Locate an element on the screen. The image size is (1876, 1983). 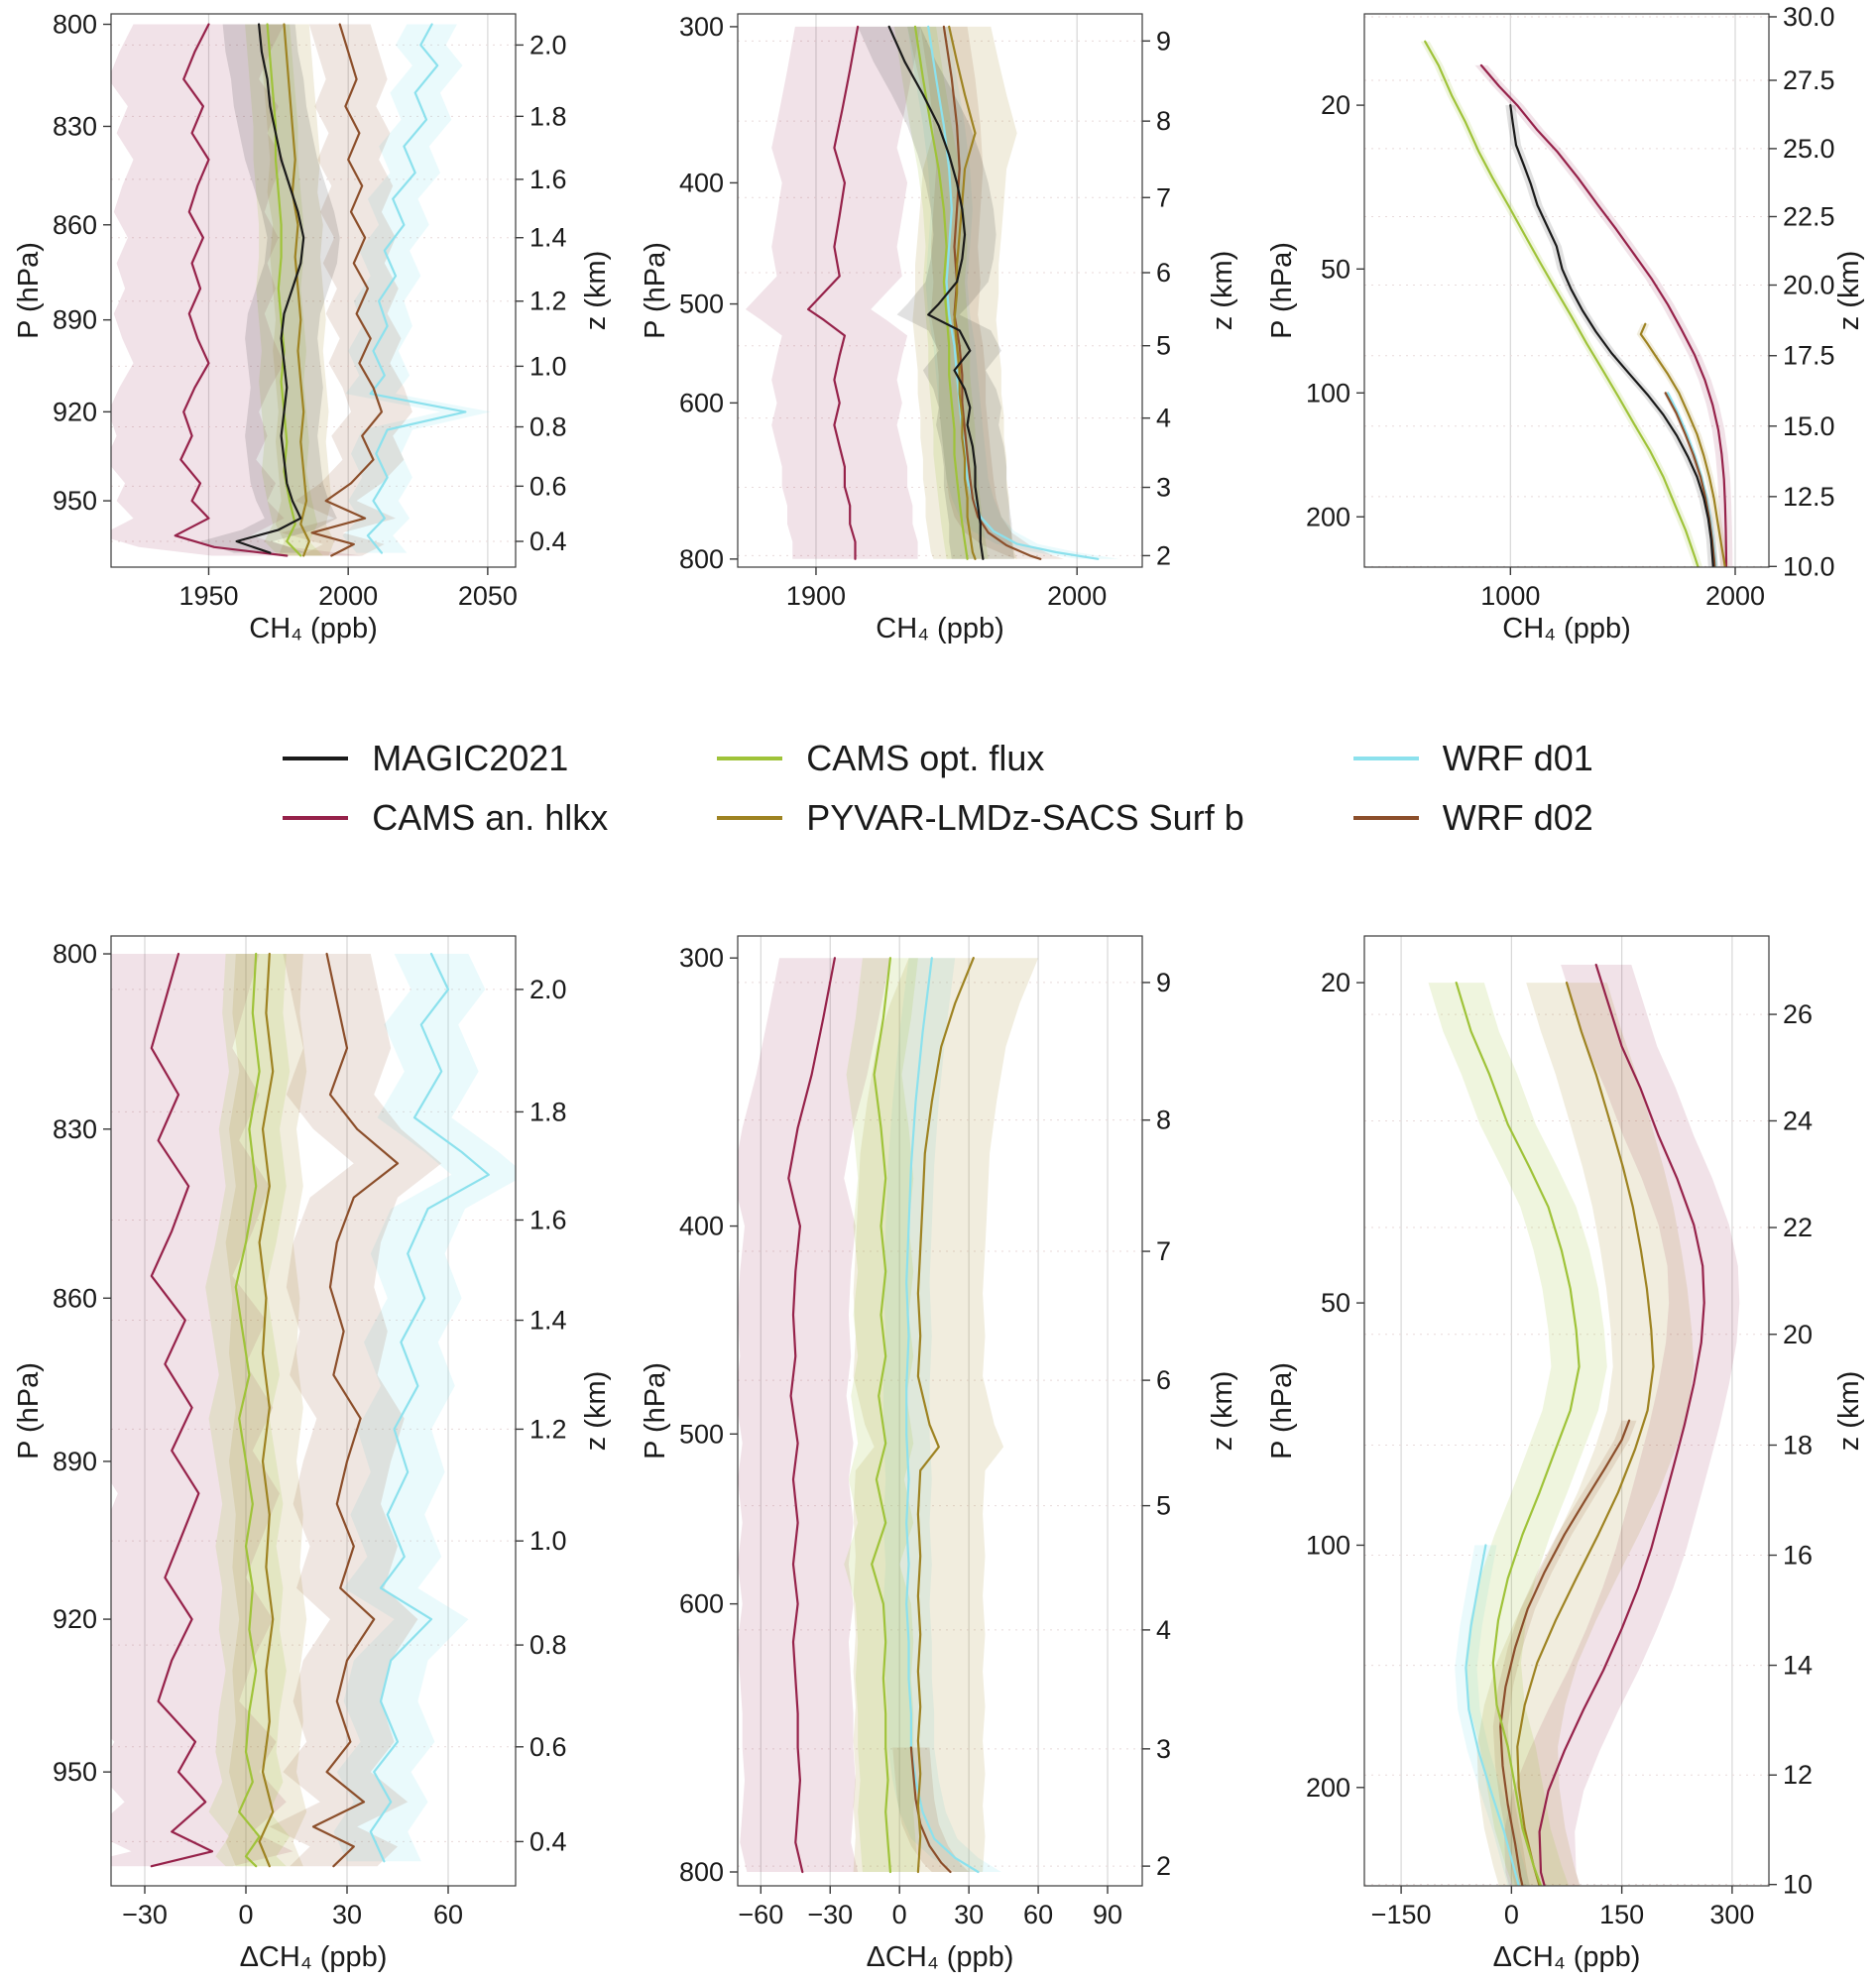
svg-text: 950 is located at coordinates (75, 1772).